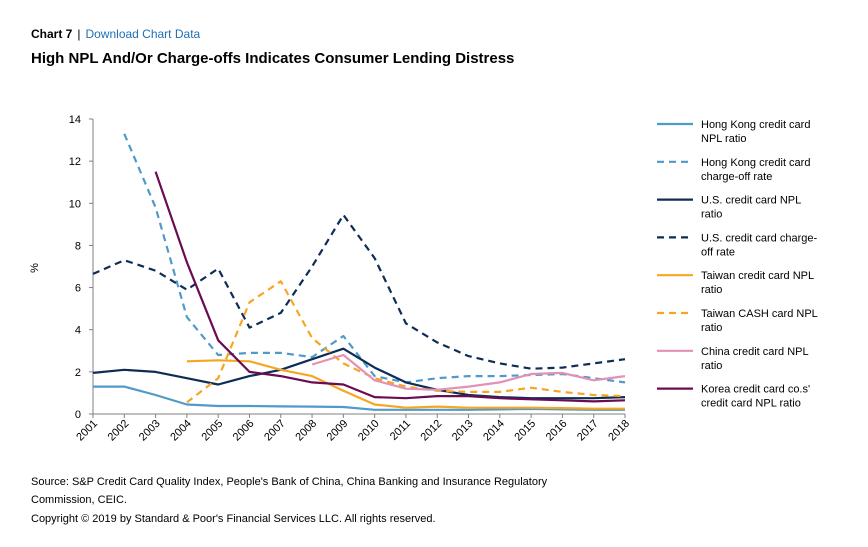  I want to click on chart-number: Chart 7, so click(52, 34).